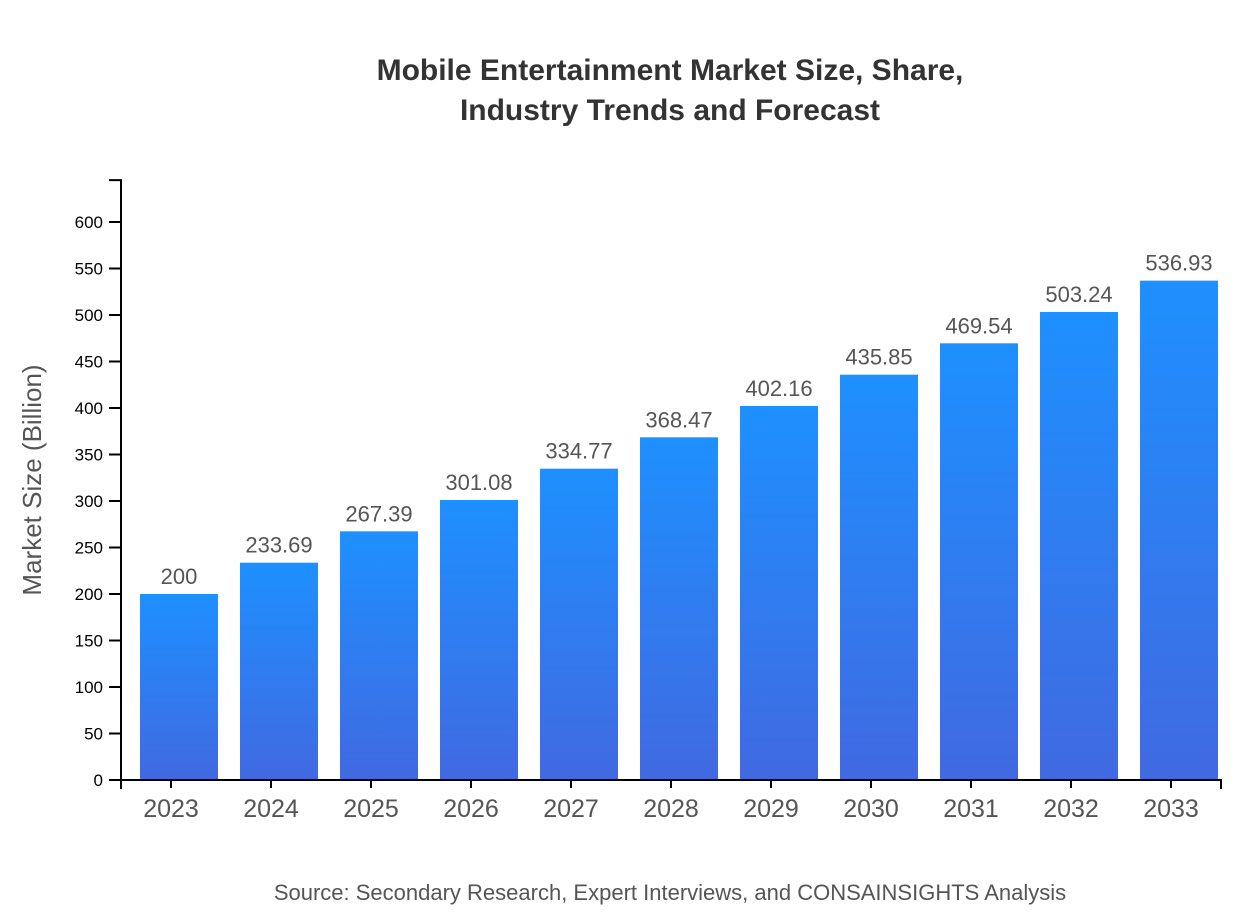 Image resolution: width=1260 pixels, height=920 pixels. Describe the element at coordinates (89, 362) in the screenshot. I see `y-tick-label: 450` at that location.